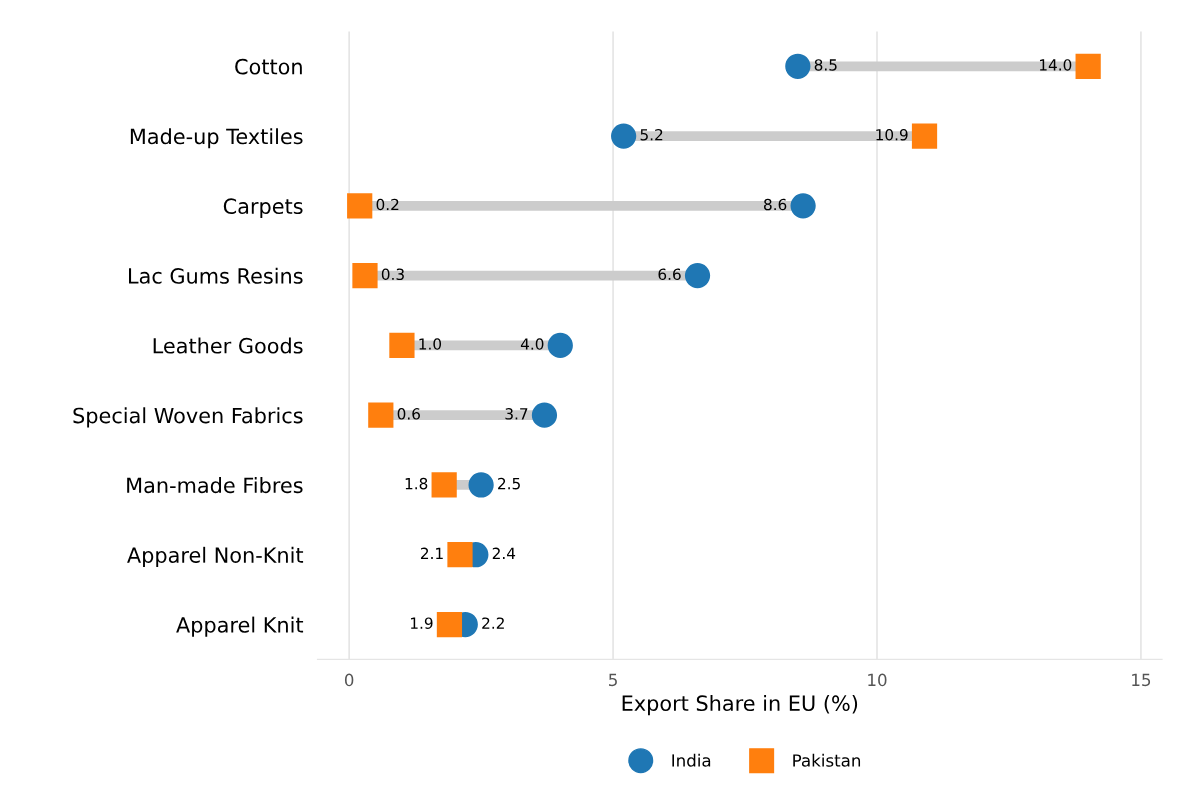 The height and width of the screenshot is (785, 1198). What do you see at coordinates (215, 485) in the screenshot?
I see `y-tick-label: Man-made Fibres` at bounding box center [215, 485].